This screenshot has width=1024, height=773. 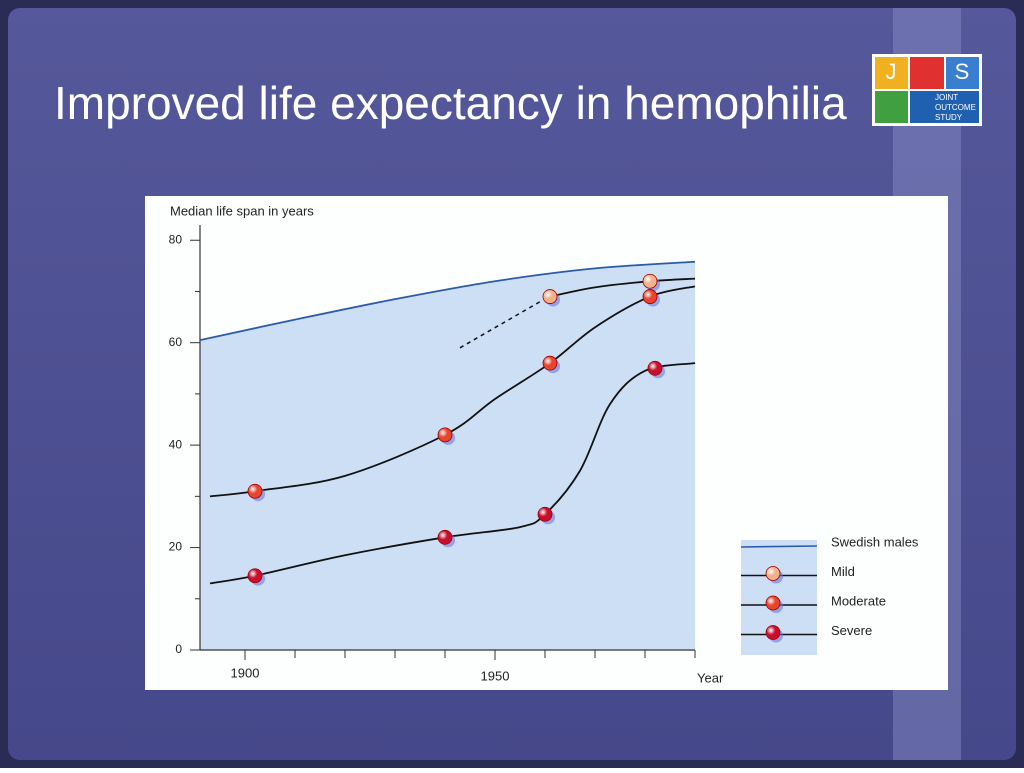 What do you see at coordinates (495, 675) in the screenshot?
I see `x-tick-label: 1950` at bounding box center [495, 675].